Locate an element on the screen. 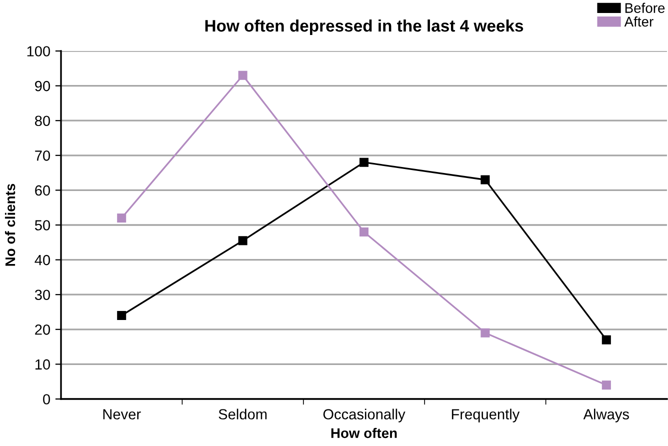  y-axis-title: No of clients is located at coordinates (10, 225).